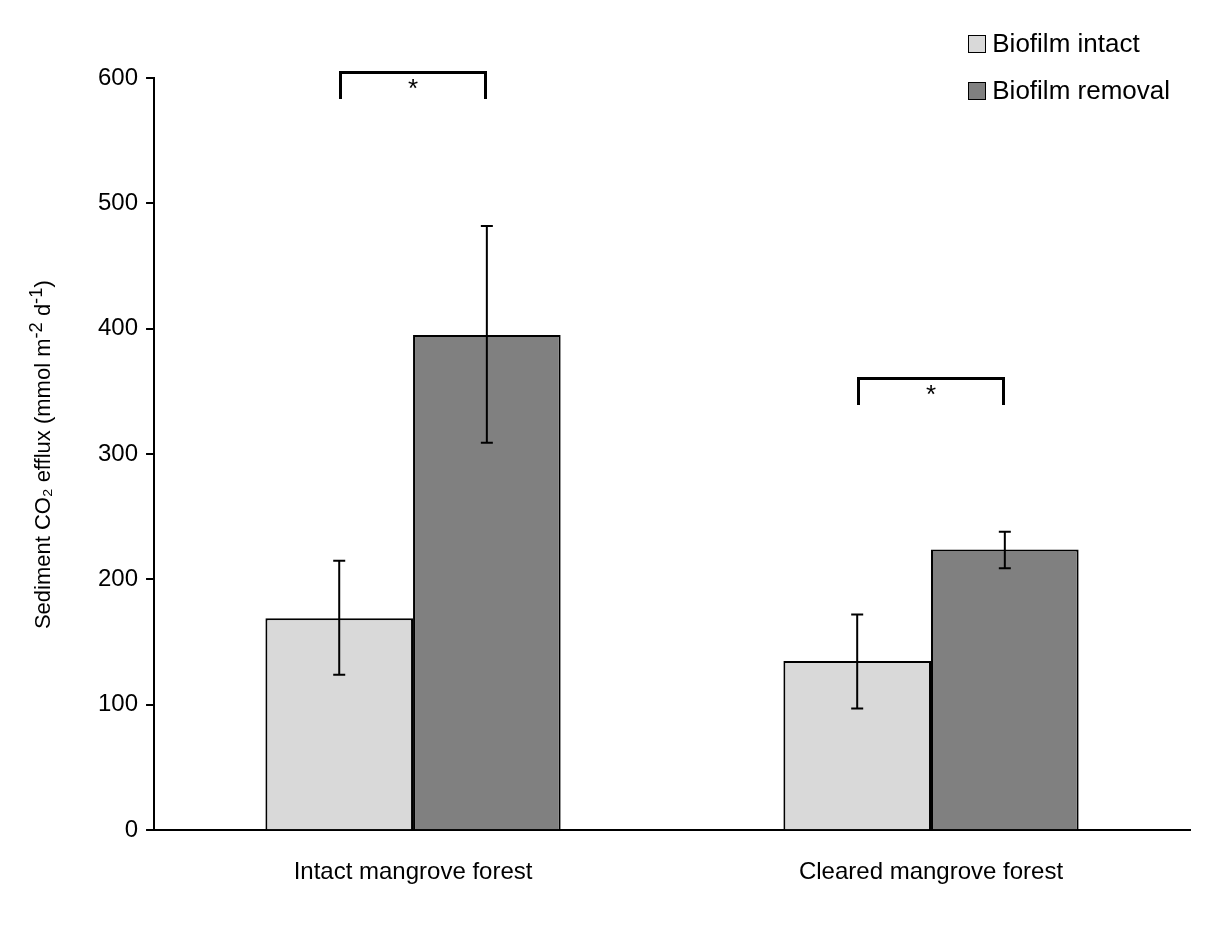  What do you see at coordinates (1066, 43) in the screenshot?
I see `legend-label: Biofilm intact` at bounding box center [1066, 43].